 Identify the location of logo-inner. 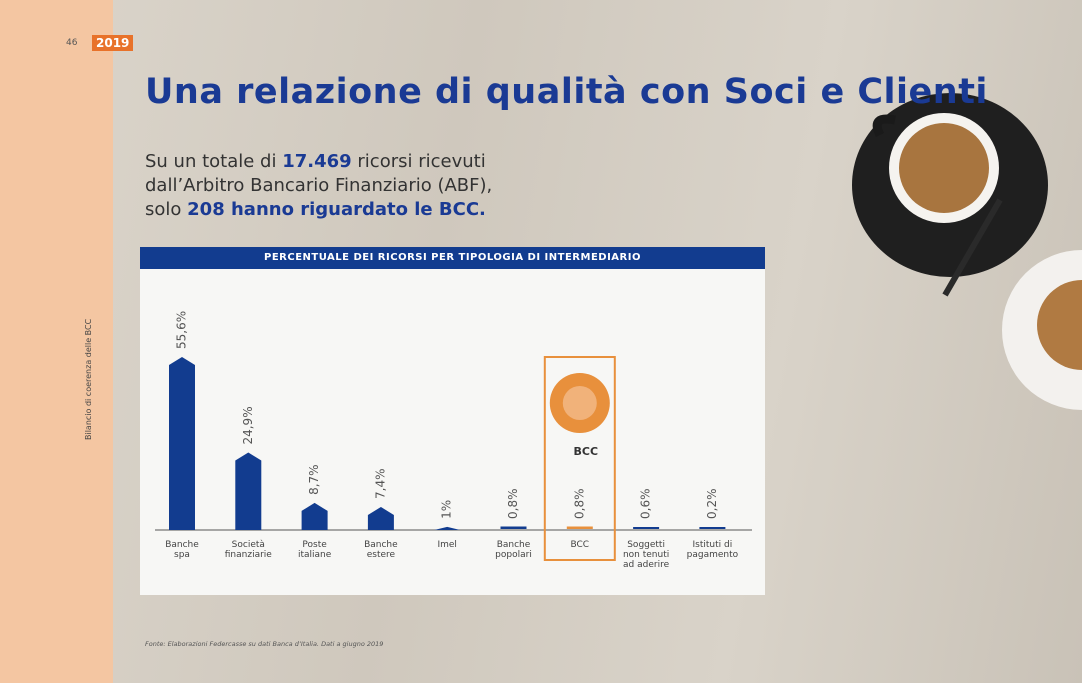
(579, 403).